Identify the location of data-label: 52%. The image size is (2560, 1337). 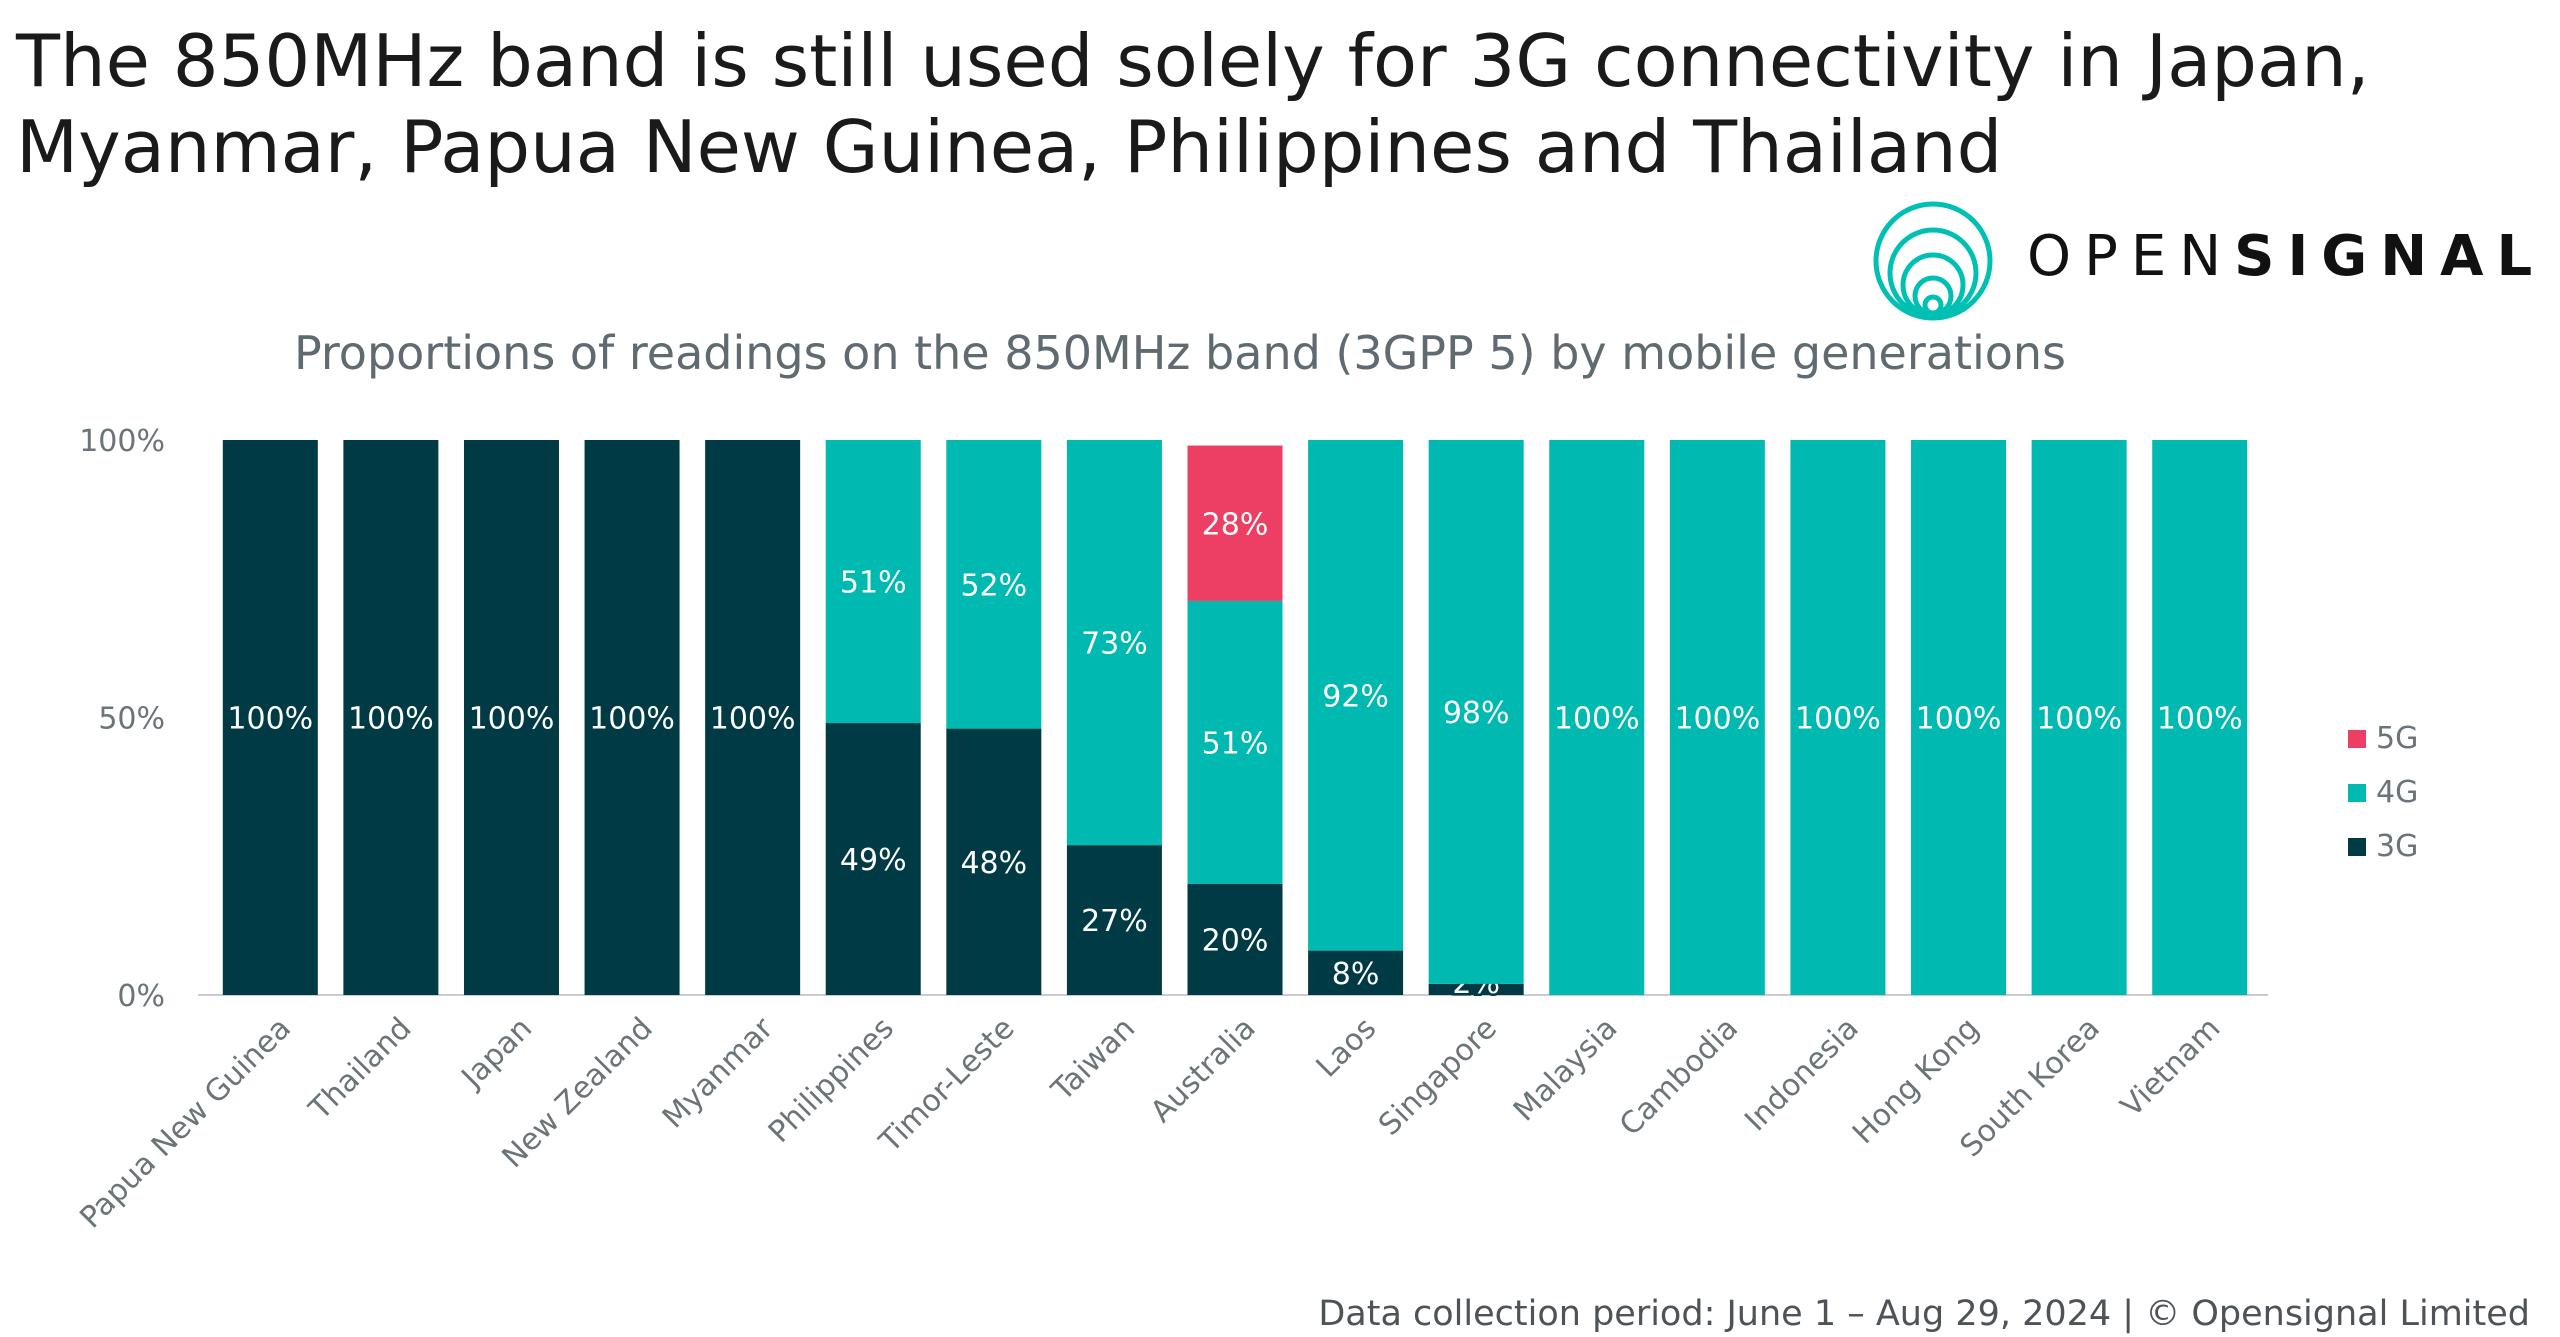
(993, 585).